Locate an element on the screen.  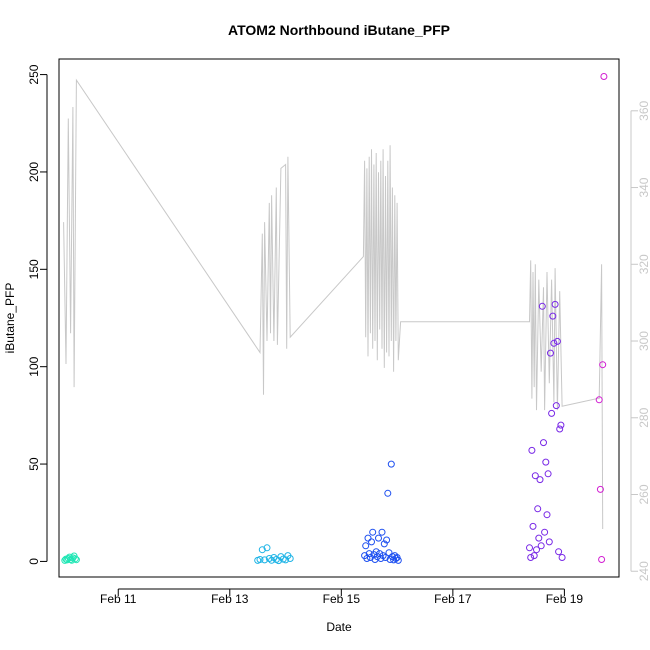
x-tick-label: Feb 15 is located at coordinates (342, 599).